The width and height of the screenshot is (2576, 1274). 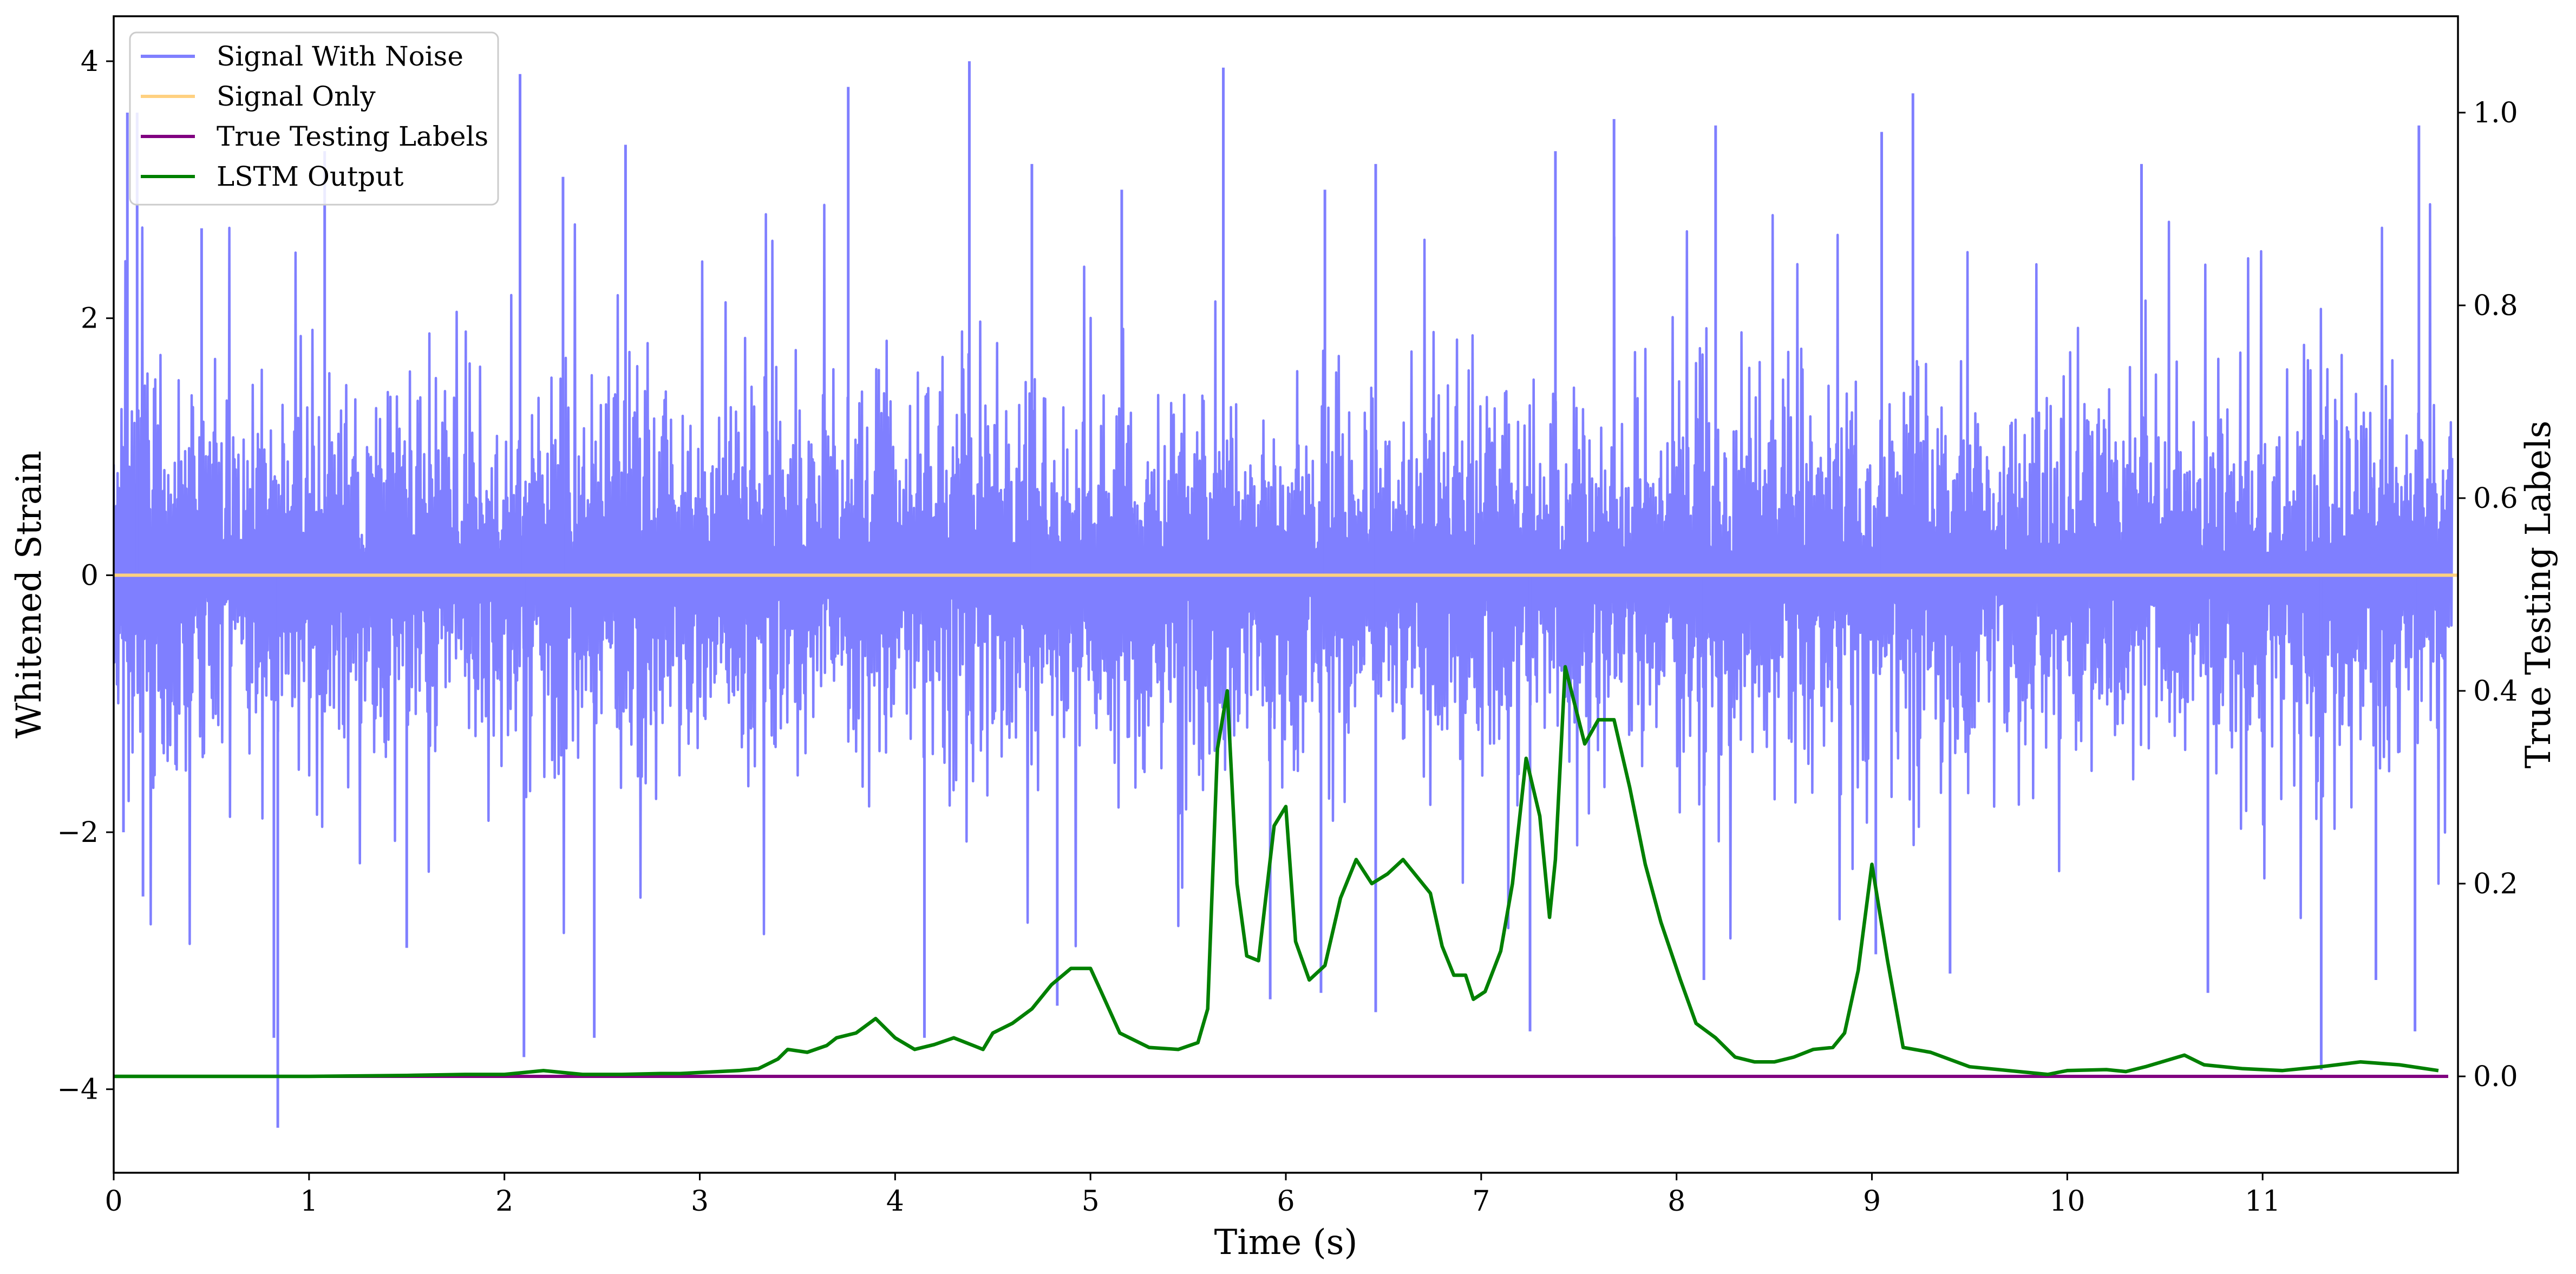 I want to click on x-tick-label: 8, so click(x=1676, y=1201).